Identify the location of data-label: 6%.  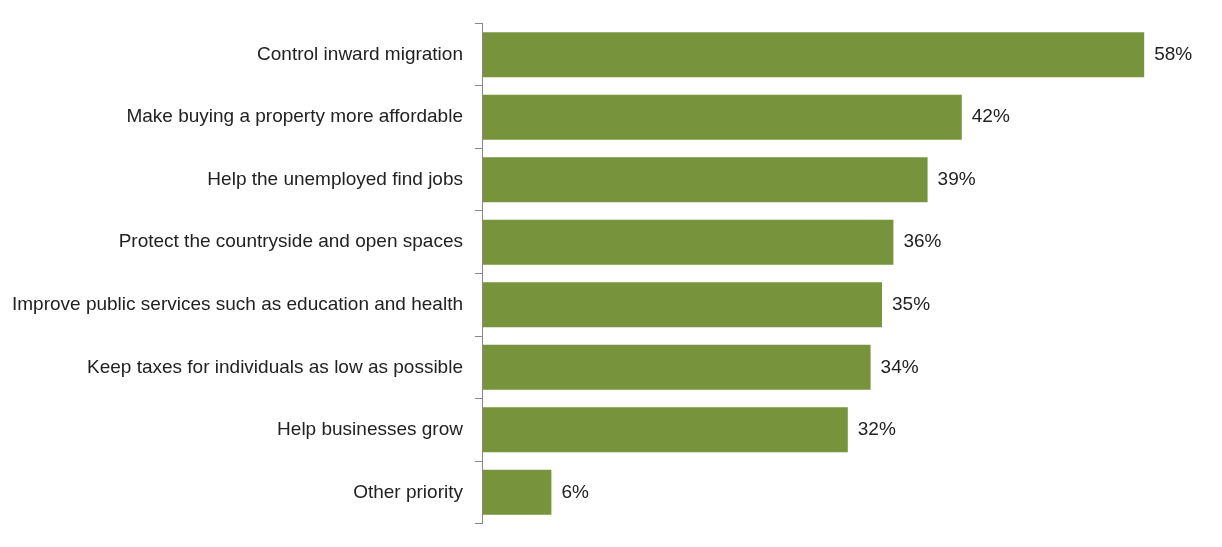
(575, 491).